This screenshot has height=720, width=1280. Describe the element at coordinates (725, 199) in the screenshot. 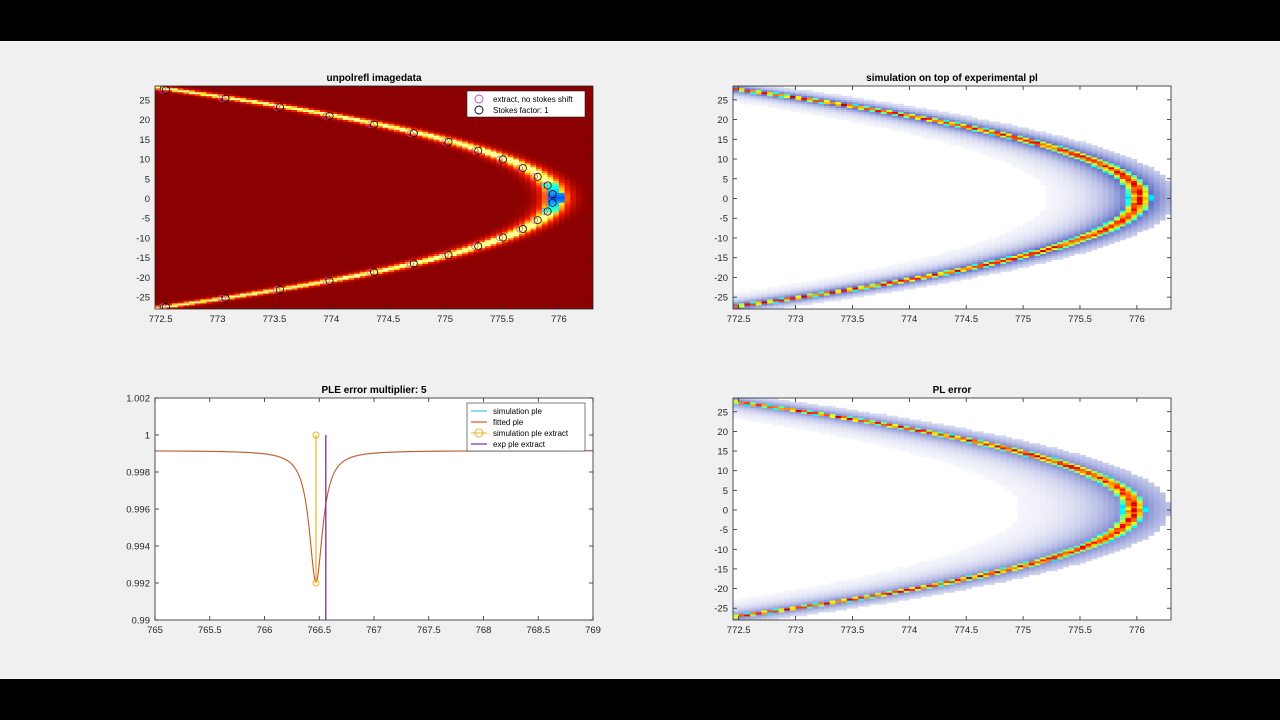

I see `y-tick-label: 0` at that location.